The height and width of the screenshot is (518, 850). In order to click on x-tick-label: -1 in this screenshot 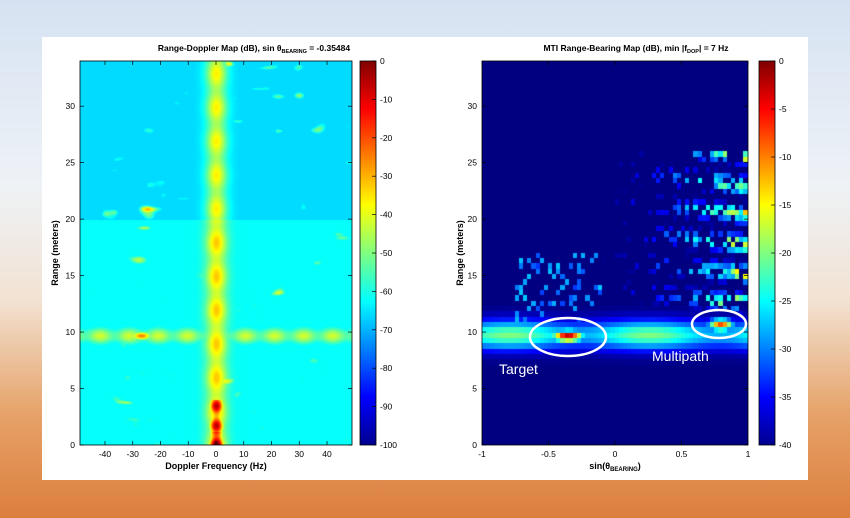, I will do `click(482, 454)`.